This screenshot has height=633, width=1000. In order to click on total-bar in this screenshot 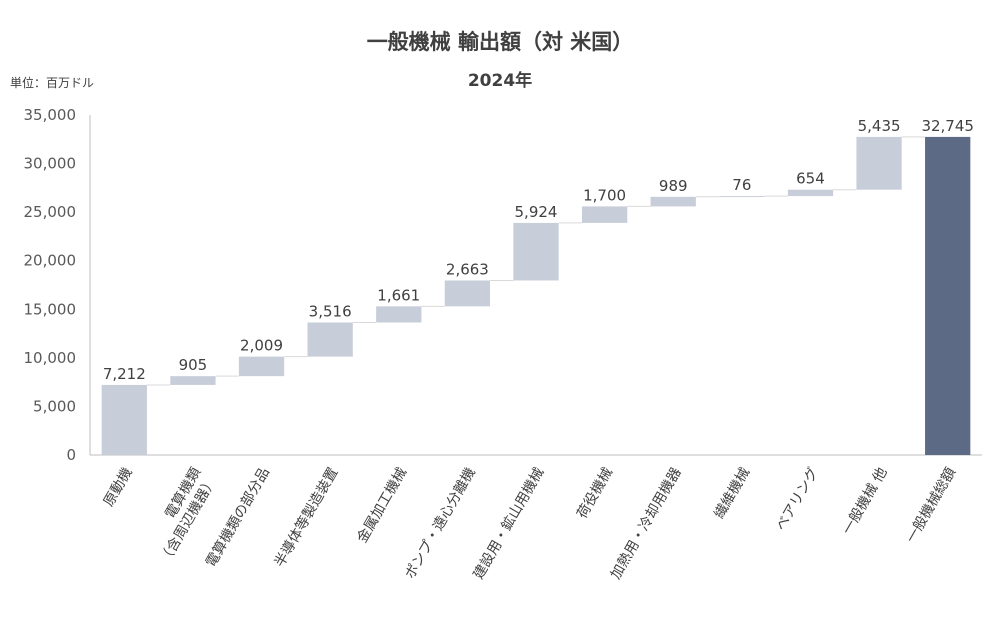, I will do `click(948, 296)`.